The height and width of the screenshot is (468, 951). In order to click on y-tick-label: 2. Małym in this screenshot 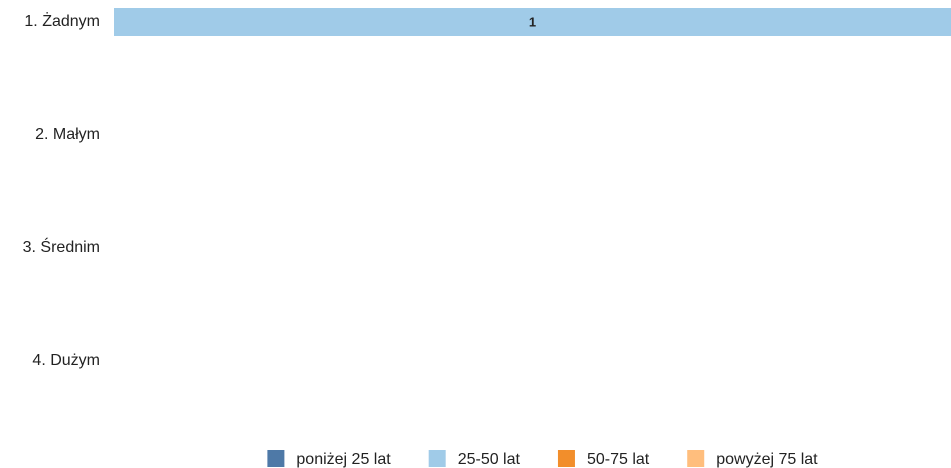, I will do `click(67, 134)`.